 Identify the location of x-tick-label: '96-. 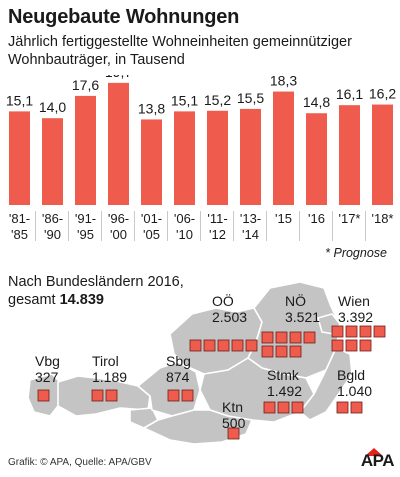
(118, 218).